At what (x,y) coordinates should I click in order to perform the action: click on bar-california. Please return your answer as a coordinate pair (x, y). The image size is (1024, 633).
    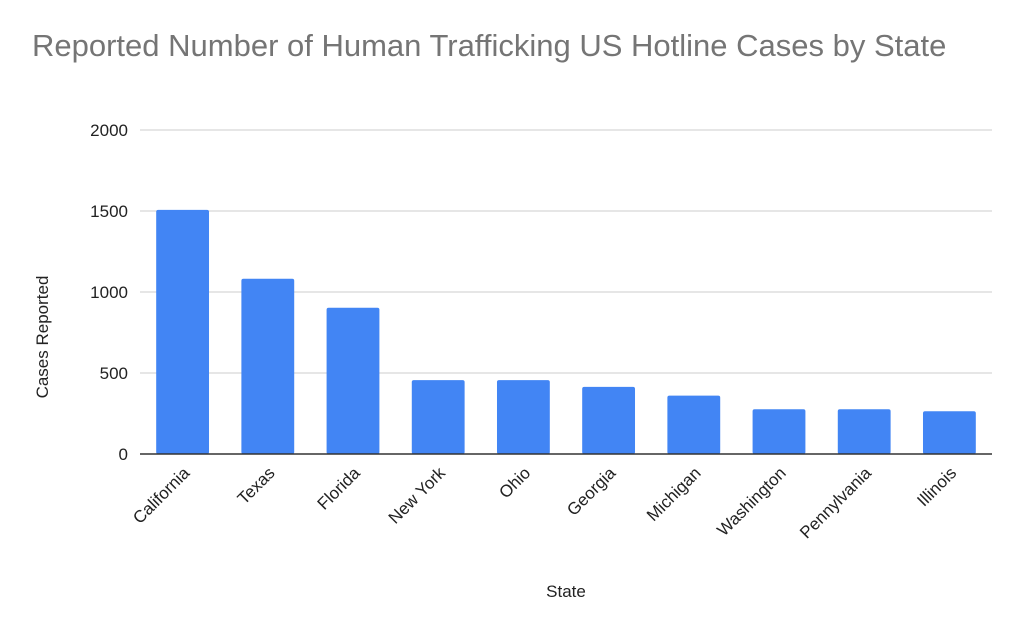
    Looking at the image, I should click on (183, 331).